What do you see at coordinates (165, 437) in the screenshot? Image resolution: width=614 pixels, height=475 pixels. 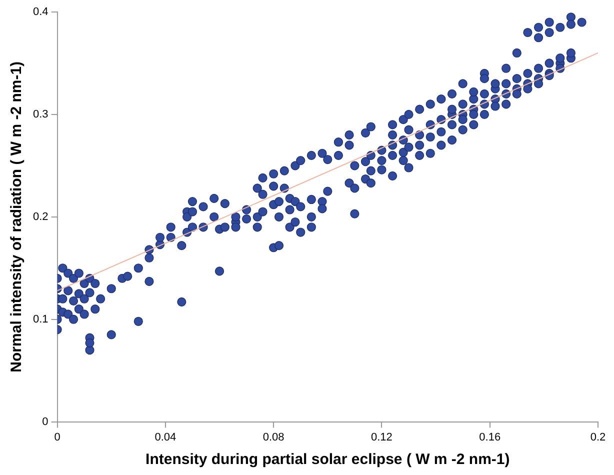 I see `x-tick-label: 0.04` at bounding box center [165, 437].